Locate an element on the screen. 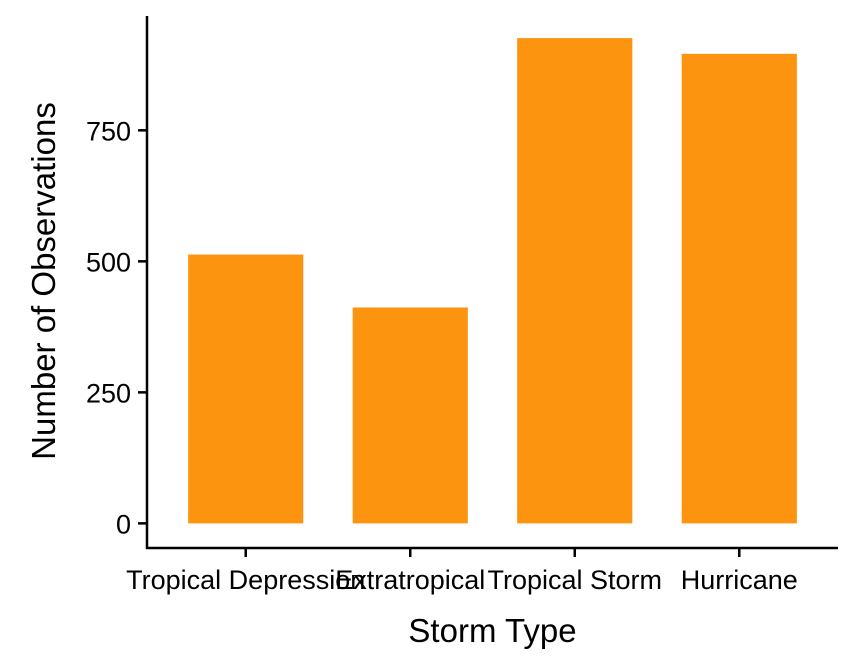  bar-extratropical is located at coordinates (410, 415).